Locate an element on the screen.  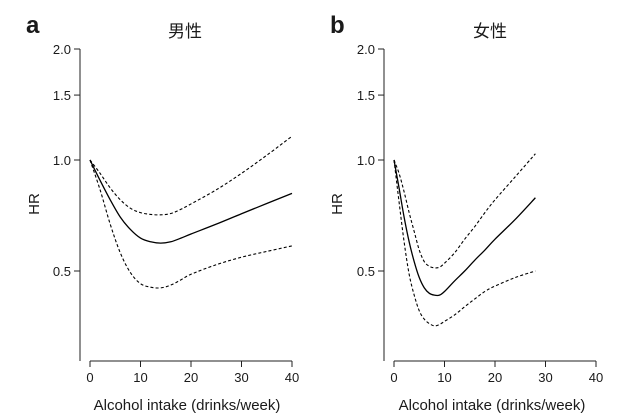
panel-b-lower-ci-line is located at coordinates (464, 243).